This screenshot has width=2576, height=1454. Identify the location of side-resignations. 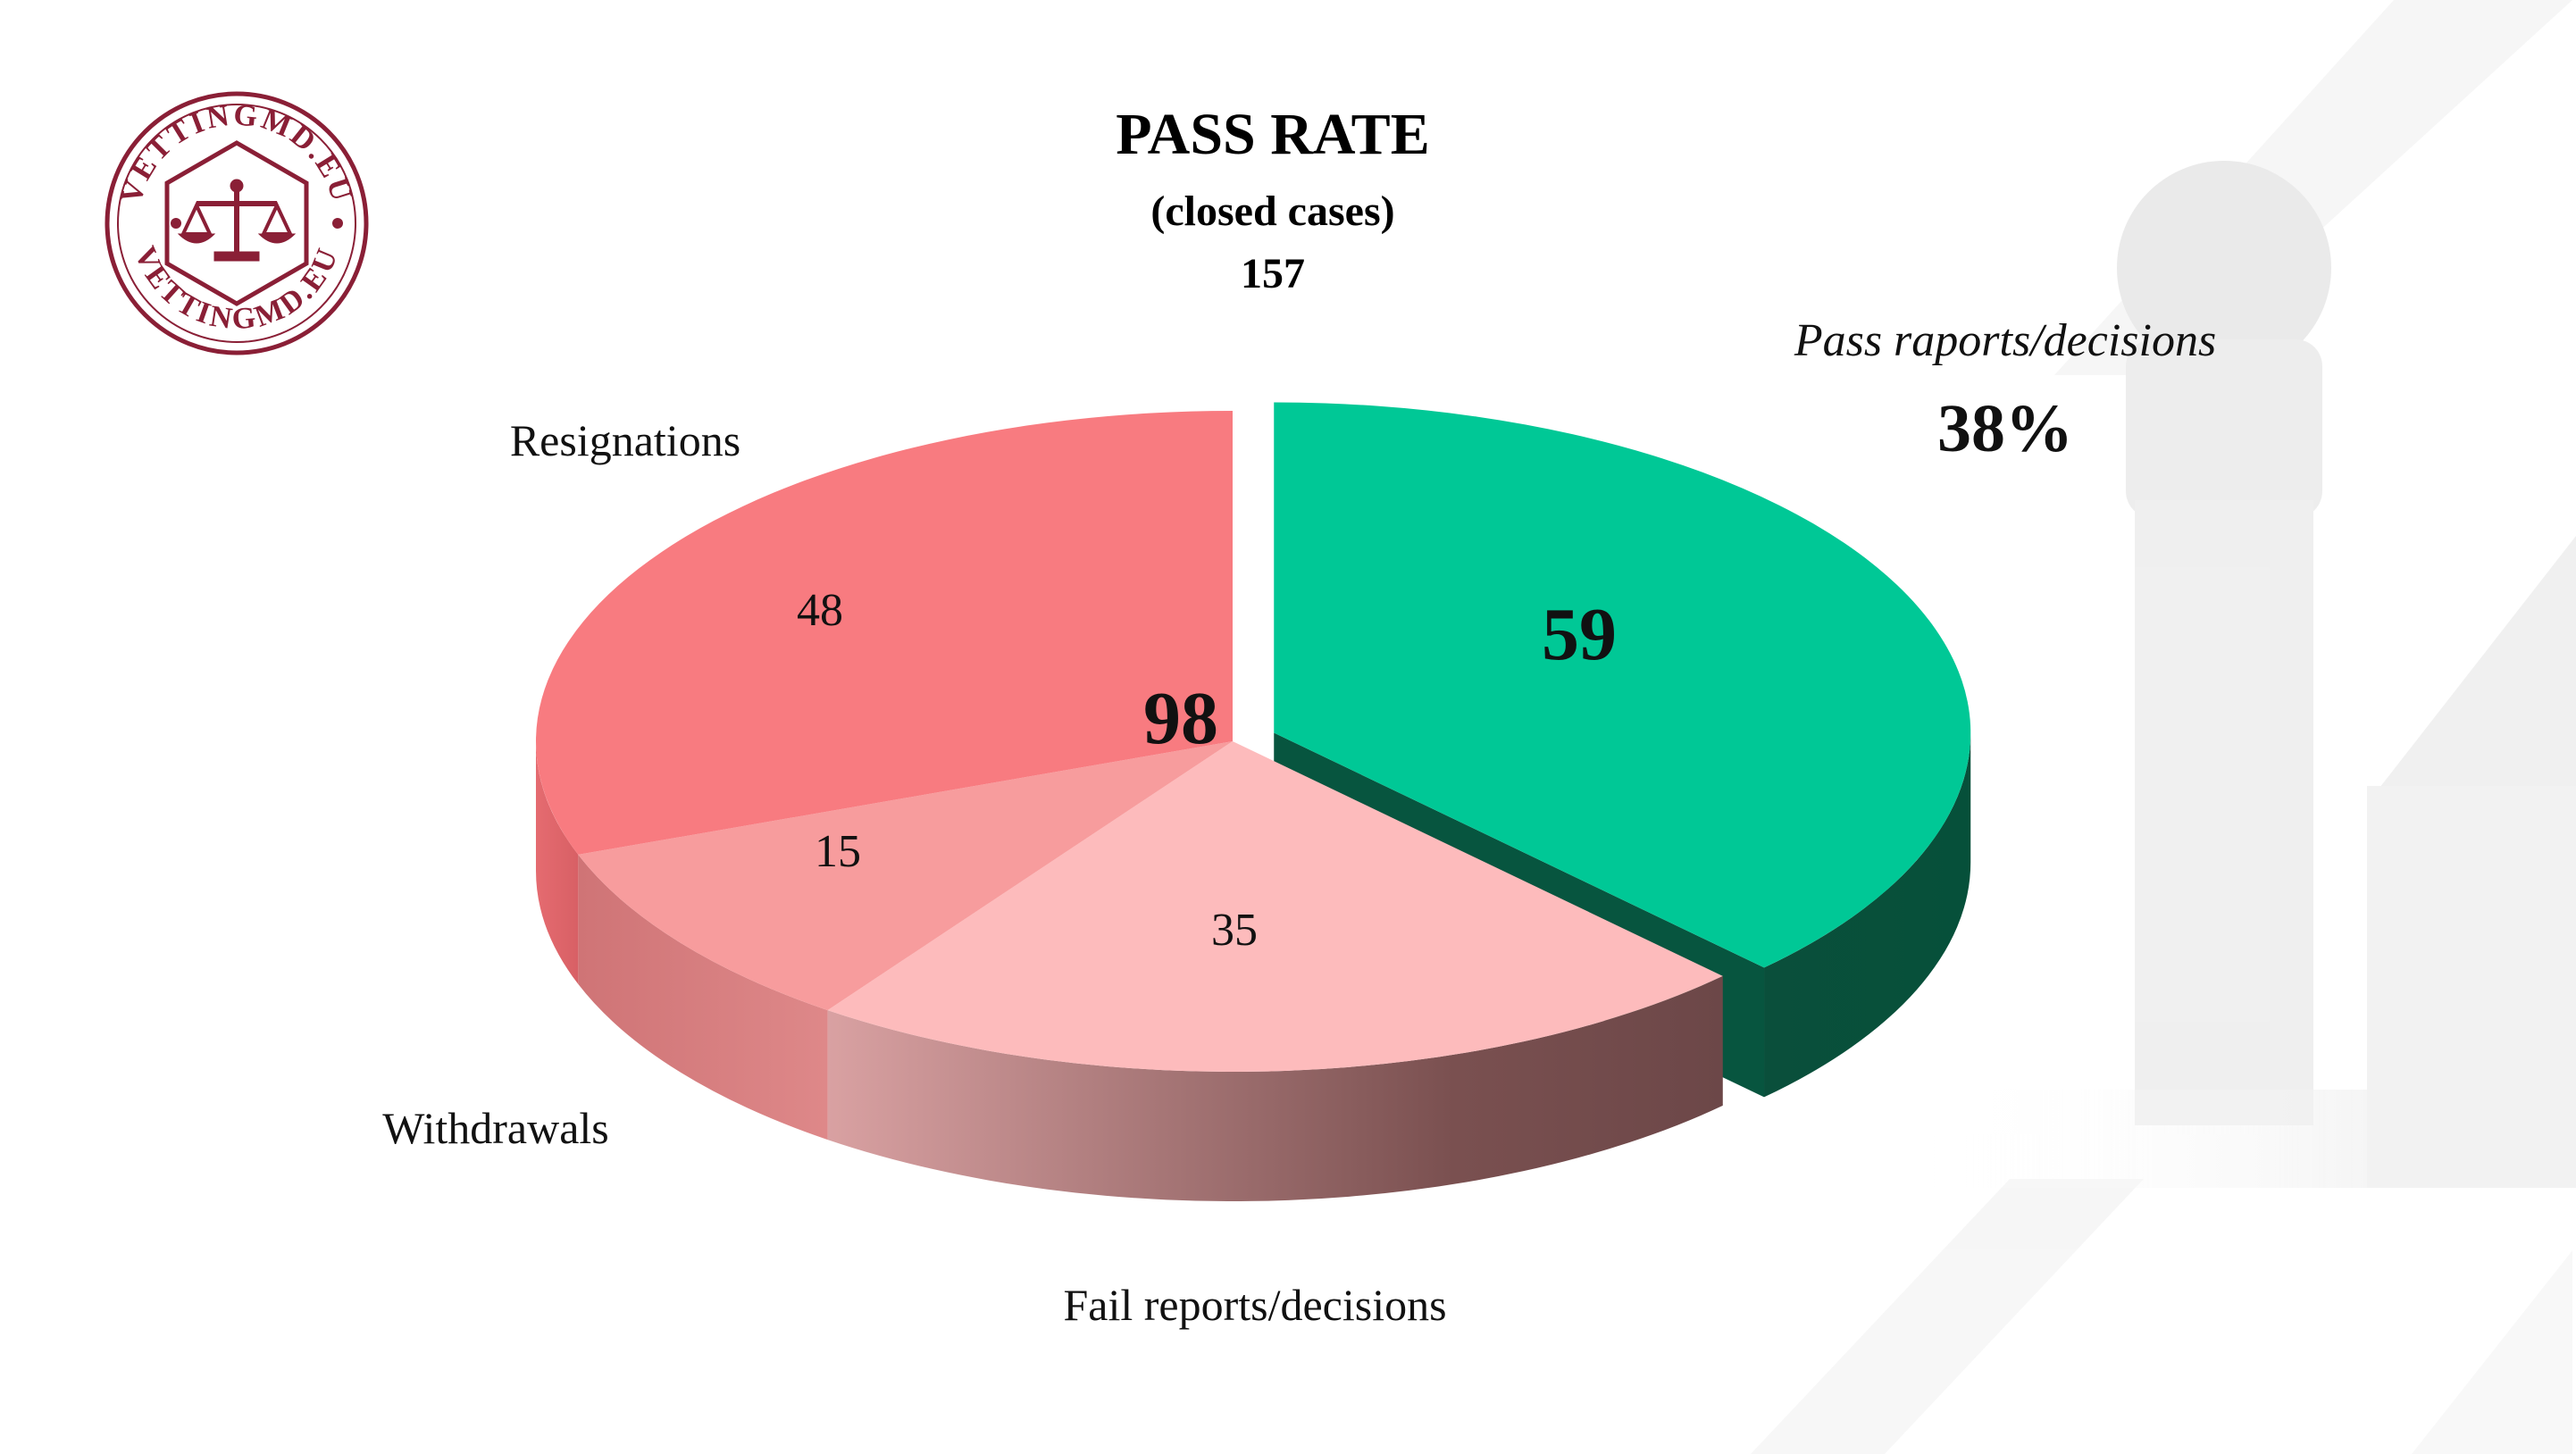
(558, 862).